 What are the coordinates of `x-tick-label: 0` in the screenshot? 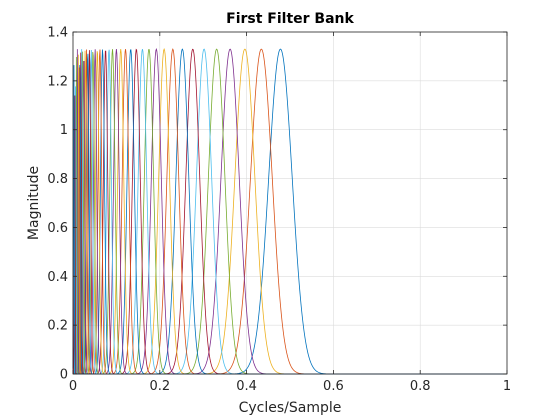 It's located at (73, 386).